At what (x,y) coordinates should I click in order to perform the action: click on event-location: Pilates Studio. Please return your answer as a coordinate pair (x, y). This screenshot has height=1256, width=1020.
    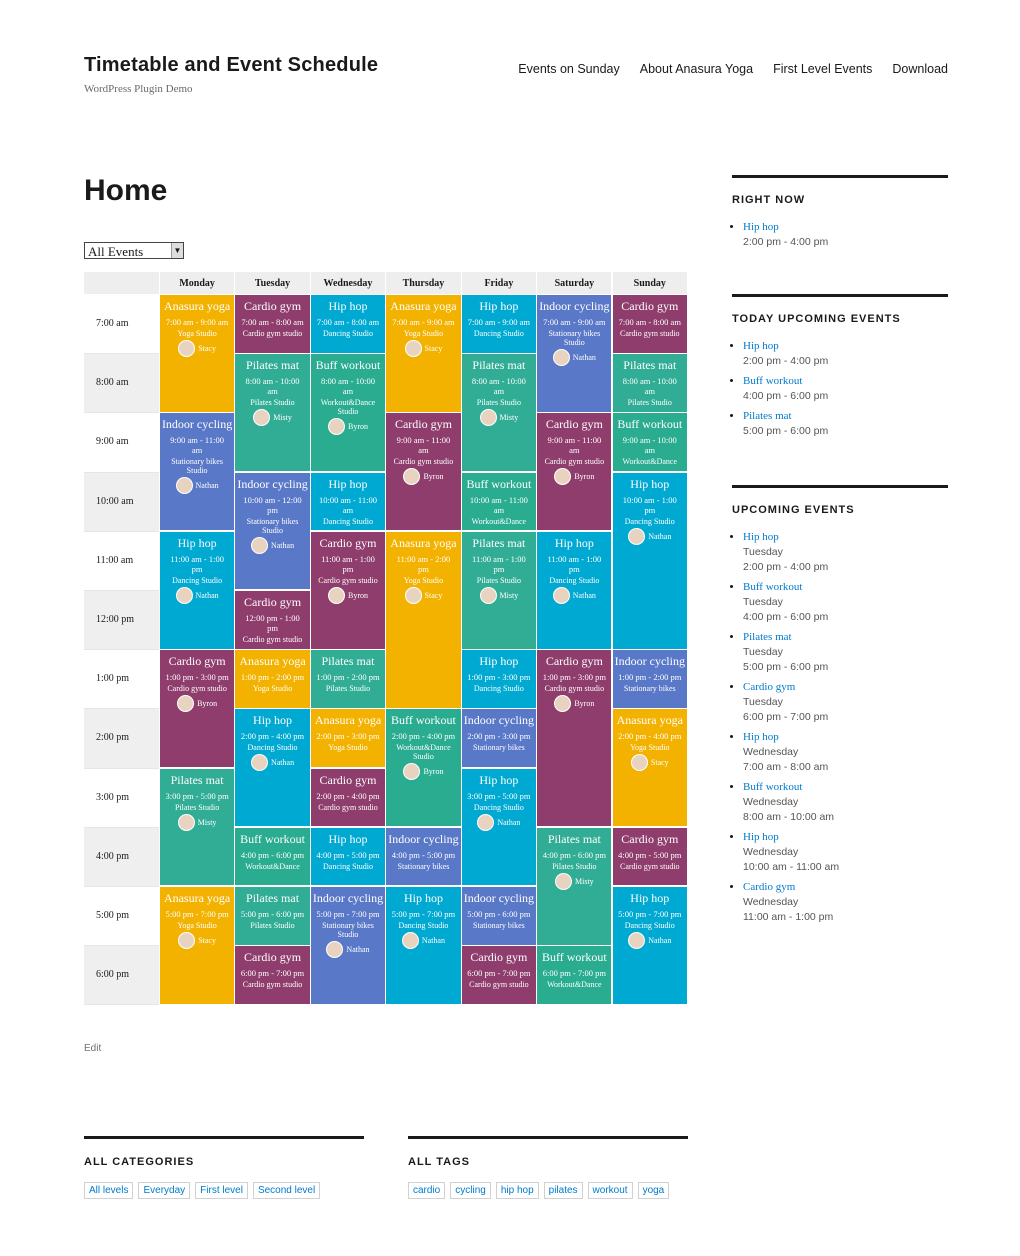
    Looking at the image, I should click on (197, 807).